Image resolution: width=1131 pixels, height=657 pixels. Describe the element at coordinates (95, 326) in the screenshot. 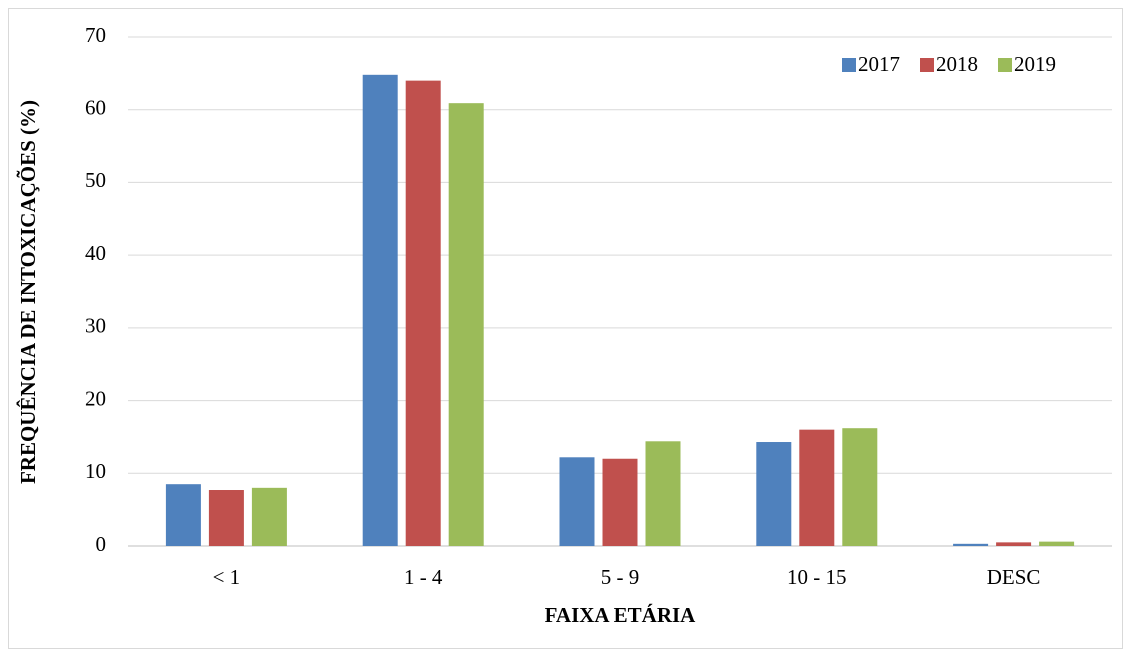

I see `y-tick-label: 30` at that location.